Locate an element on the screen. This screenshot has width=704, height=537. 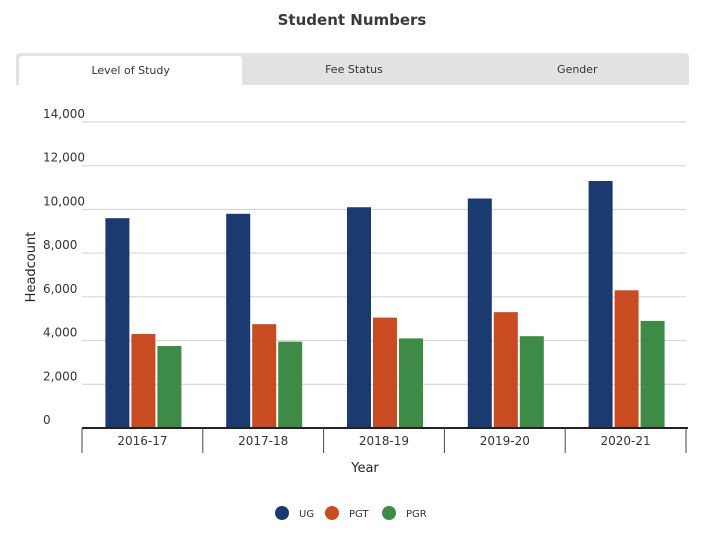
x-axis: 2016-17 2017-18 2018-19 2019-20 2020-21 is located at coordinates (384, 440).